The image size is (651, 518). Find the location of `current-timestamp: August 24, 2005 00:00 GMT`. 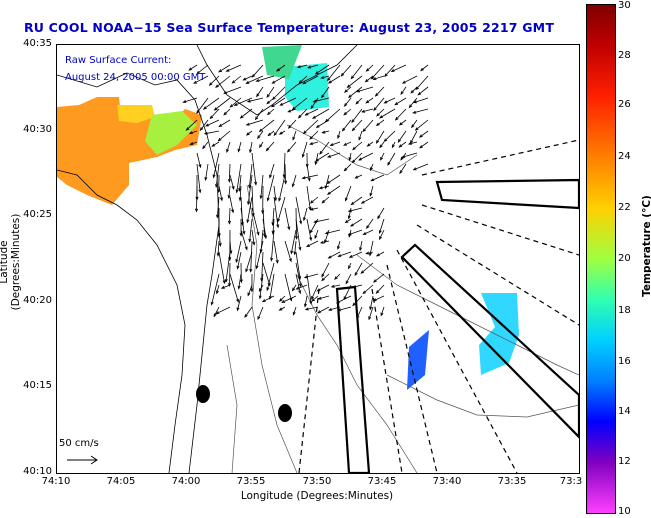

current-timestamp: August 24, 2005 00:00 GMT is located at coordinates (135, 77).